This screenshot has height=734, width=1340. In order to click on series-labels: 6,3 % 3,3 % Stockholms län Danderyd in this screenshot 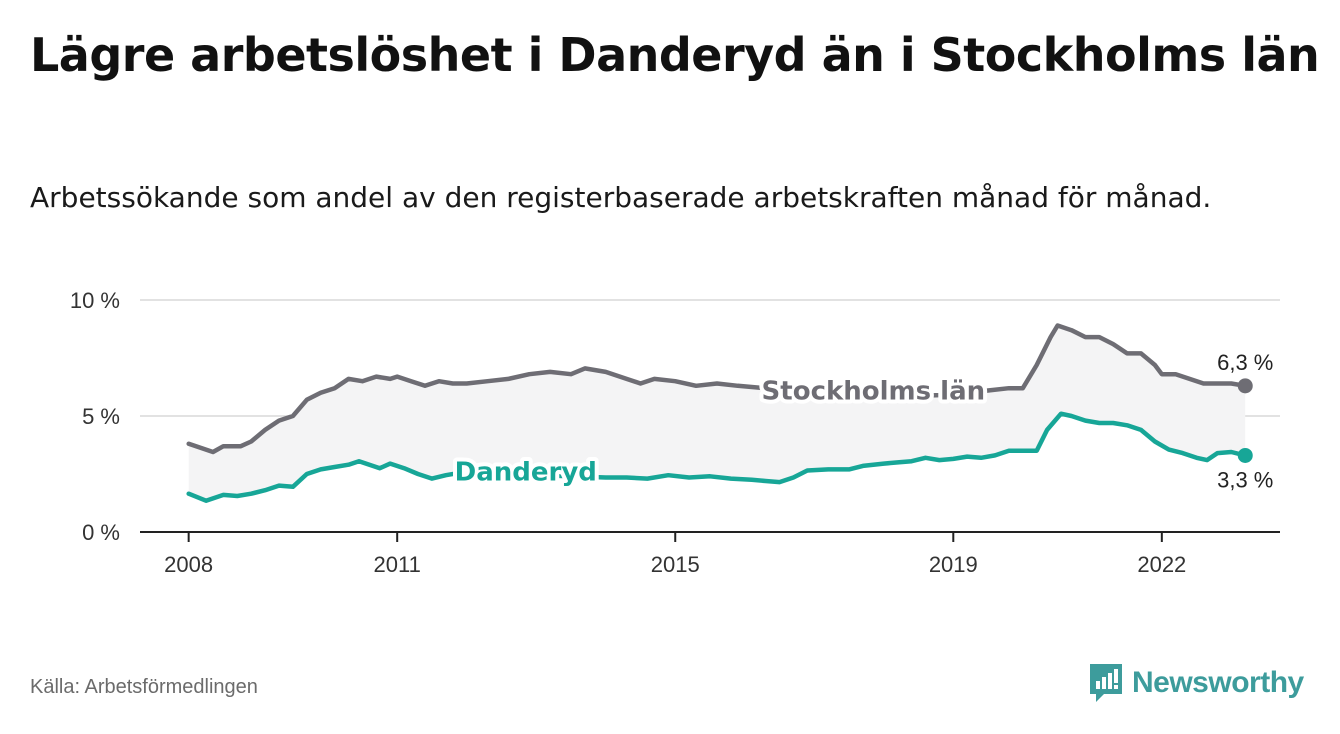, I will do `click(862, 421)`.